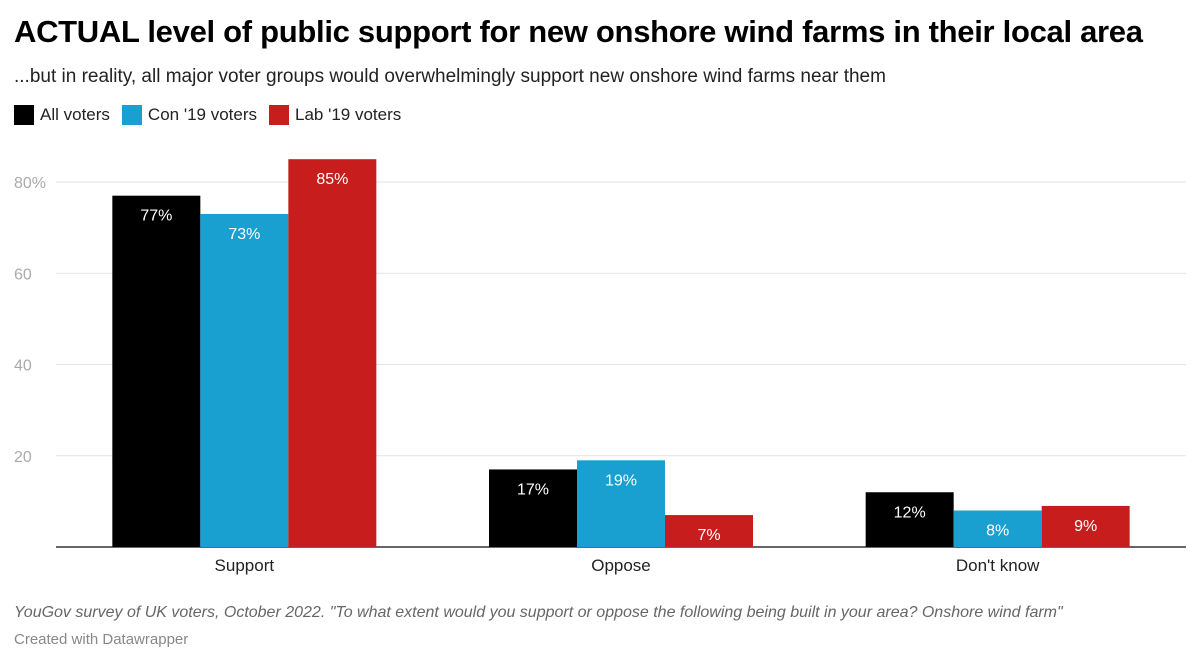 The height and width of the screenshot is (665, 1200). I want to click on legend: All voters Con '19 voters Lab '19 voters, so click(213, 115).